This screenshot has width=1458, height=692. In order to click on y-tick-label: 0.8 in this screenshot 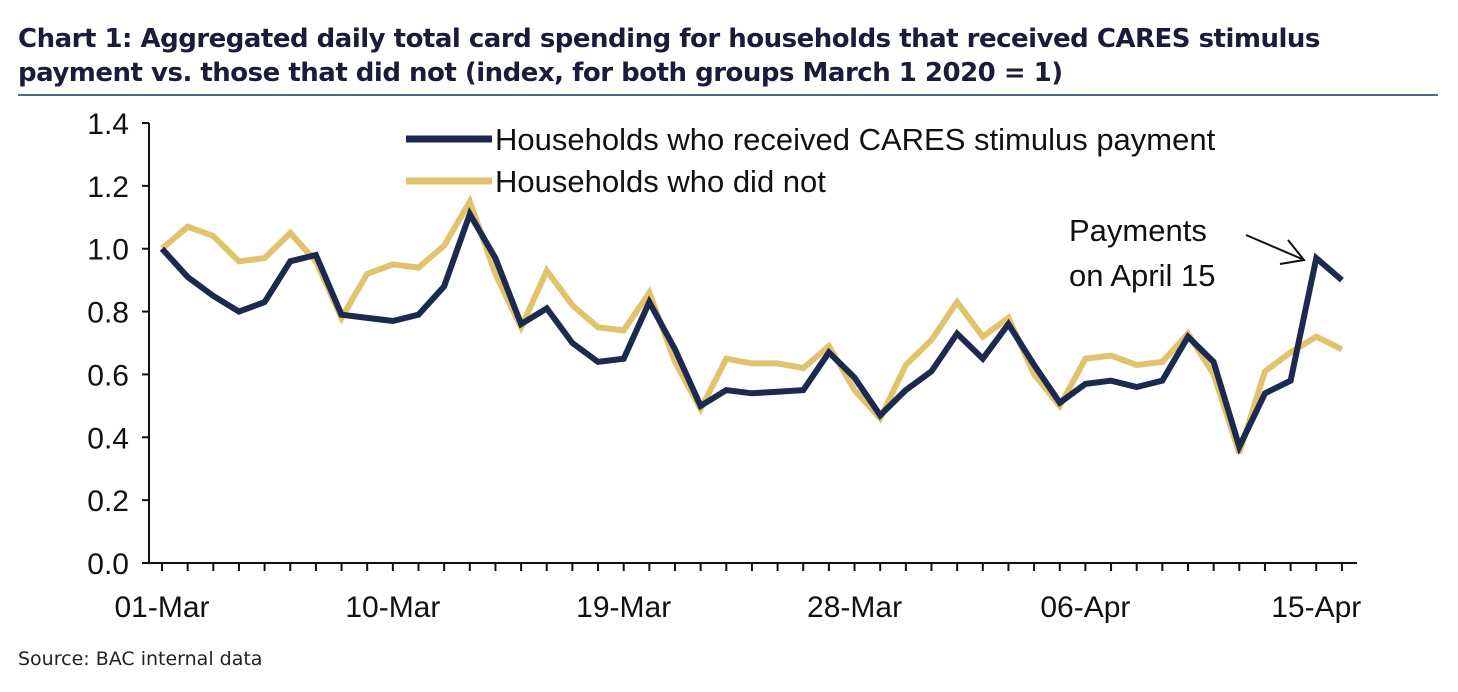, I will do `click(108, 313)`.